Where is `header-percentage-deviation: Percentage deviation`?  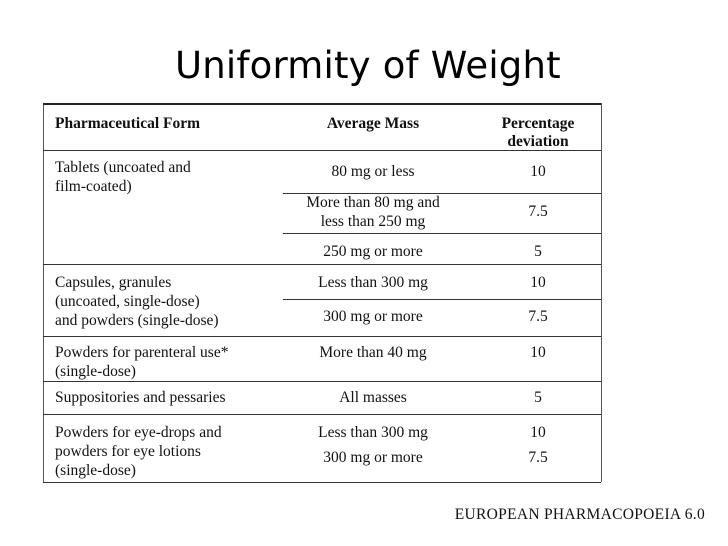
header-percentage-deviation: Percentage deviation is located at coordinates (538, 132).